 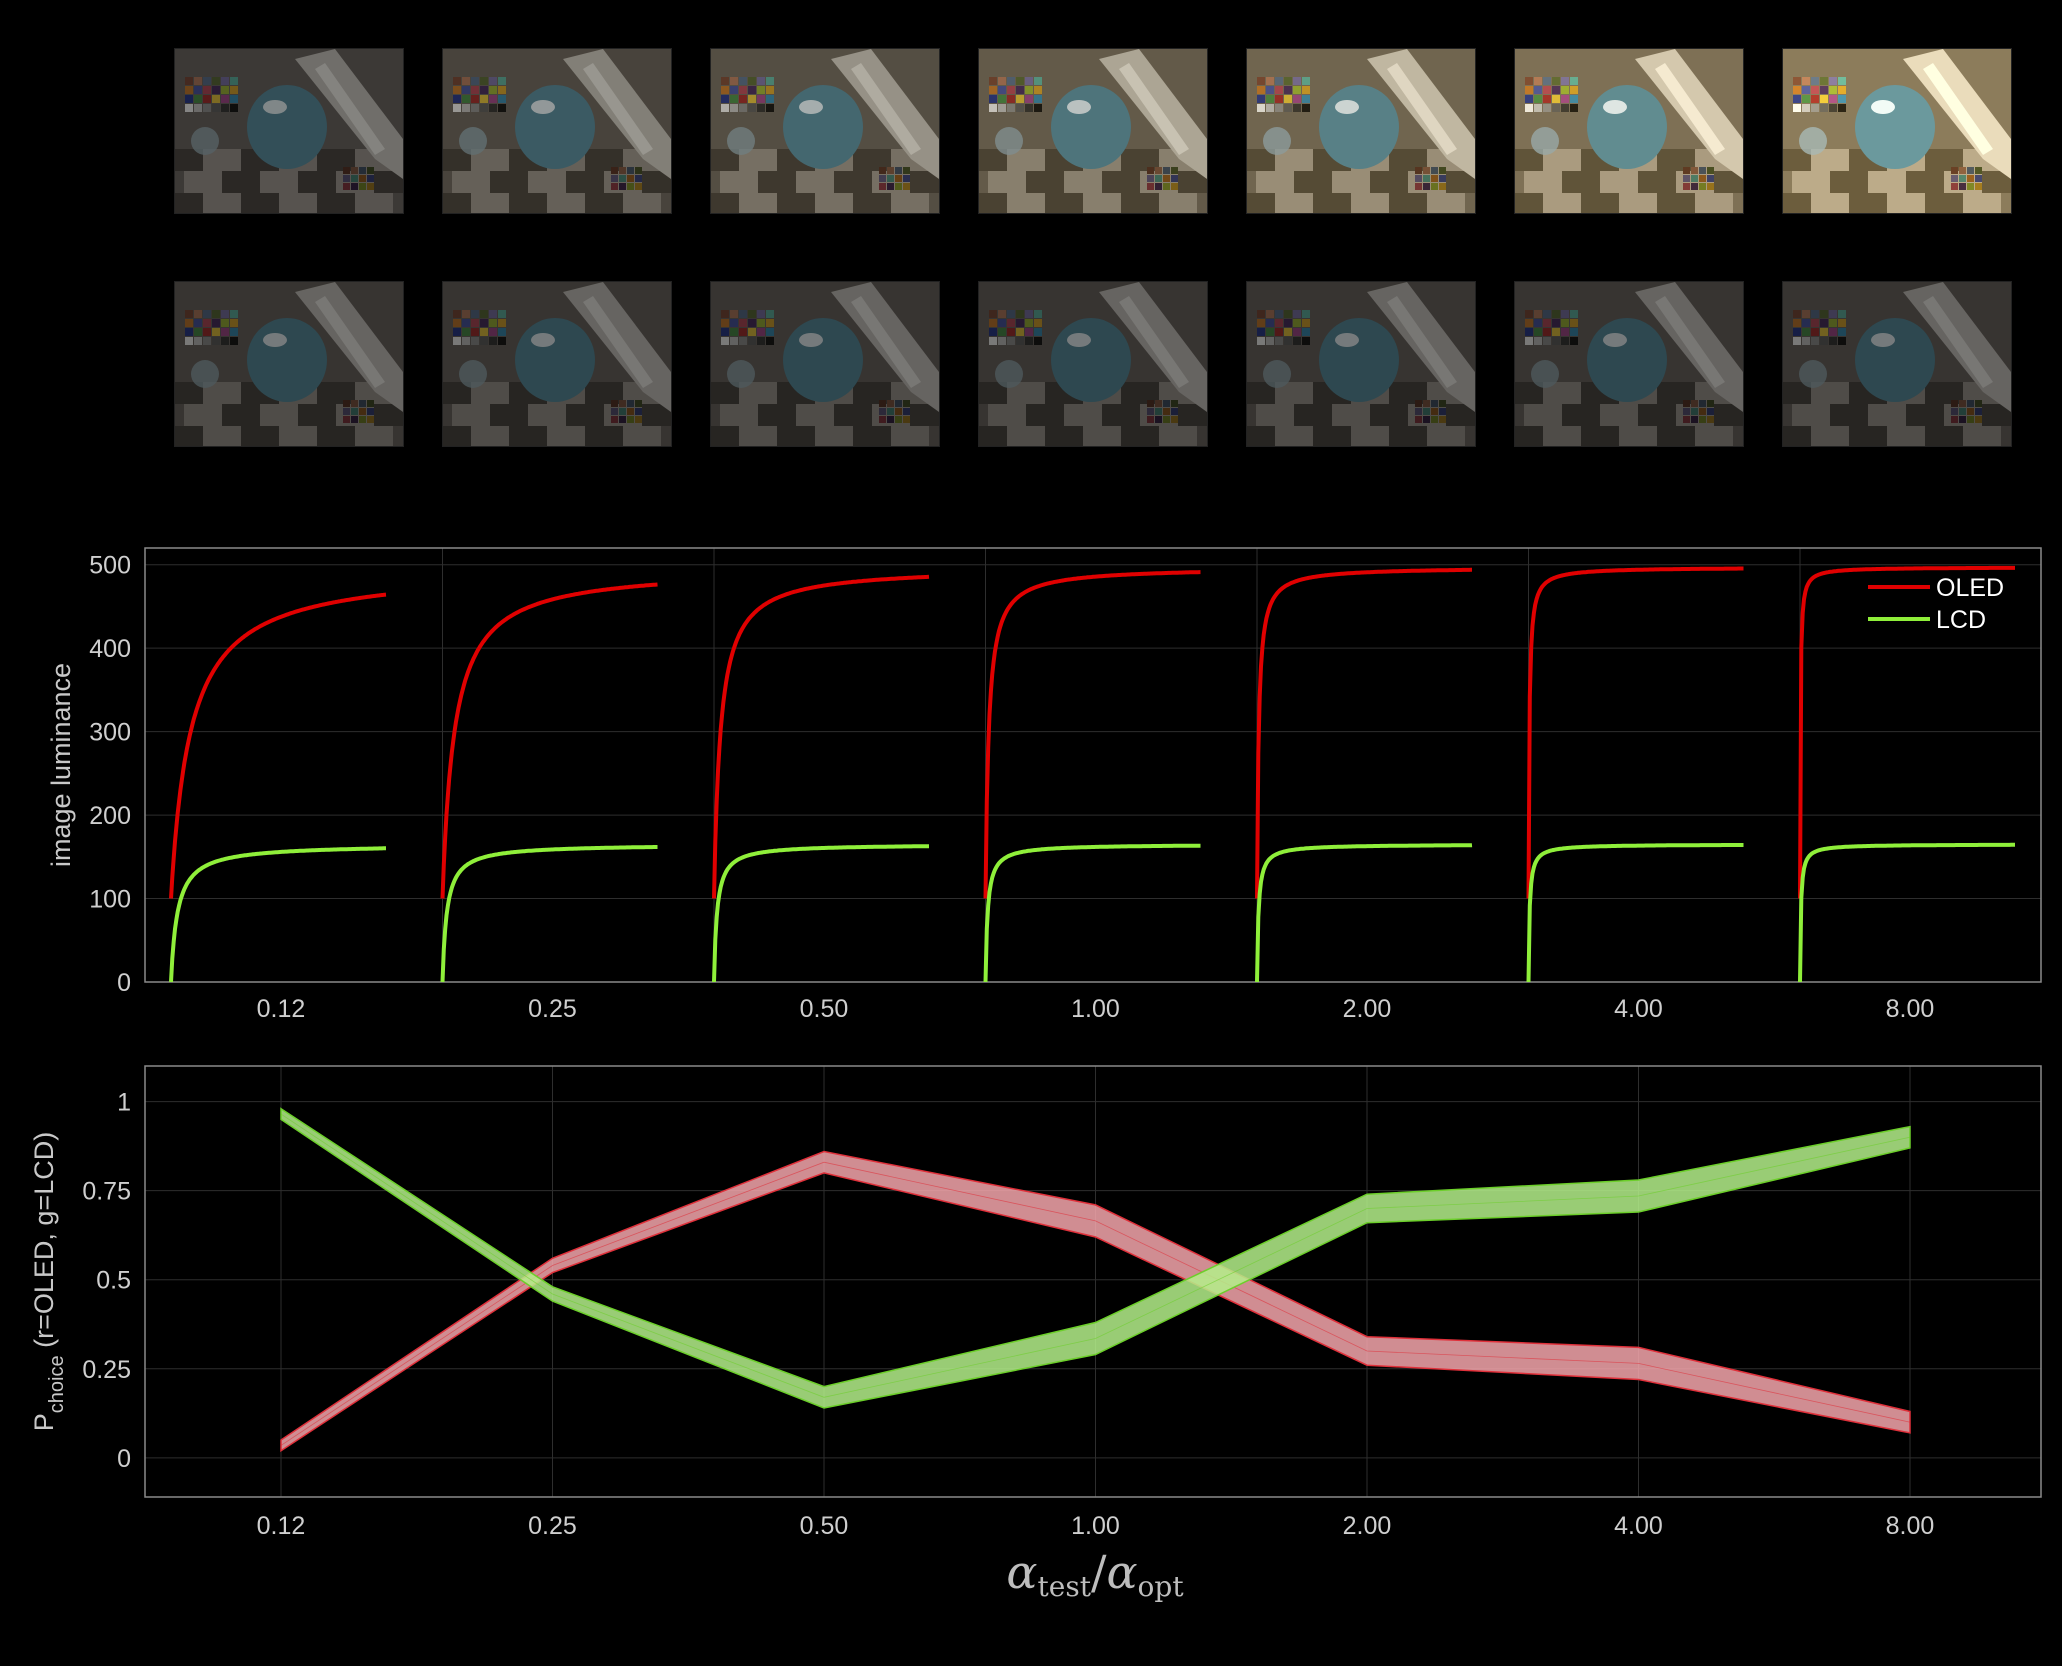 What do you see at coordinates (1367, 1526) in the screenshot?
I see `choice-x-tick-label: 2.00` at bounding box center [1367, 1526].